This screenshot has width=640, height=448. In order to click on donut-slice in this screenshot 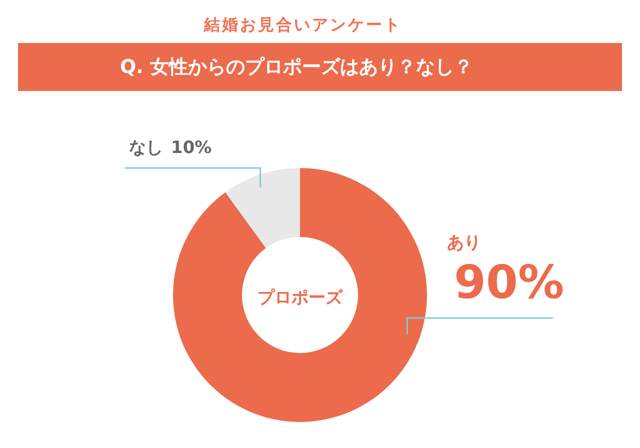, I will do `click(262, 208)`.